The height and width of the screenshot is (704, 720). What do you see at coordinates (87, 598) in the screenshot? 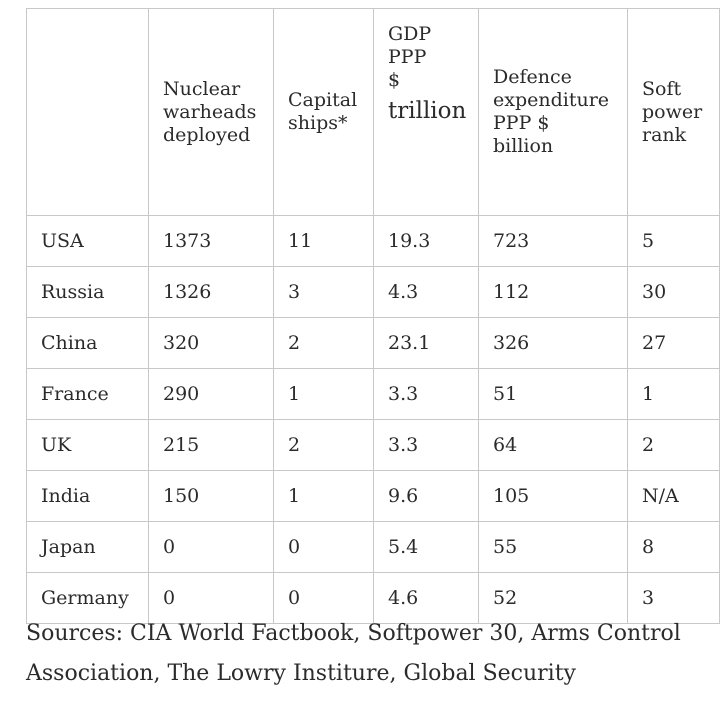
I see `cell-country: Germany` at bounding box center [87, 598].